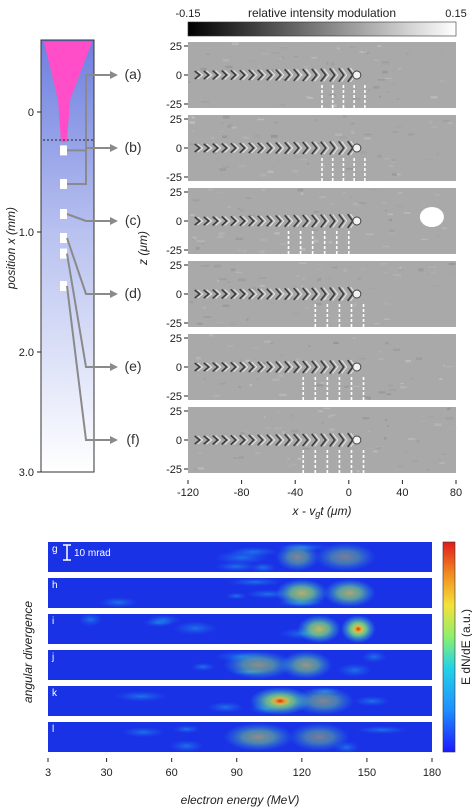  What do you see at coordinates (55, 585) in the screenshot?
I see `spectrum-panel-label: h` at bounding box center [55, 585].